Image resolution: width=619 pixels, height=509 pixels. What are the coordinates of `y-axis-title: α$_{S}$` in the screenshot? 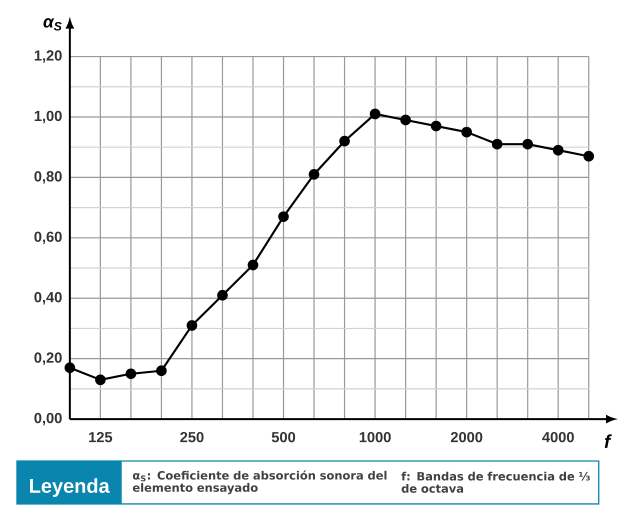 It's located at (53, 24).